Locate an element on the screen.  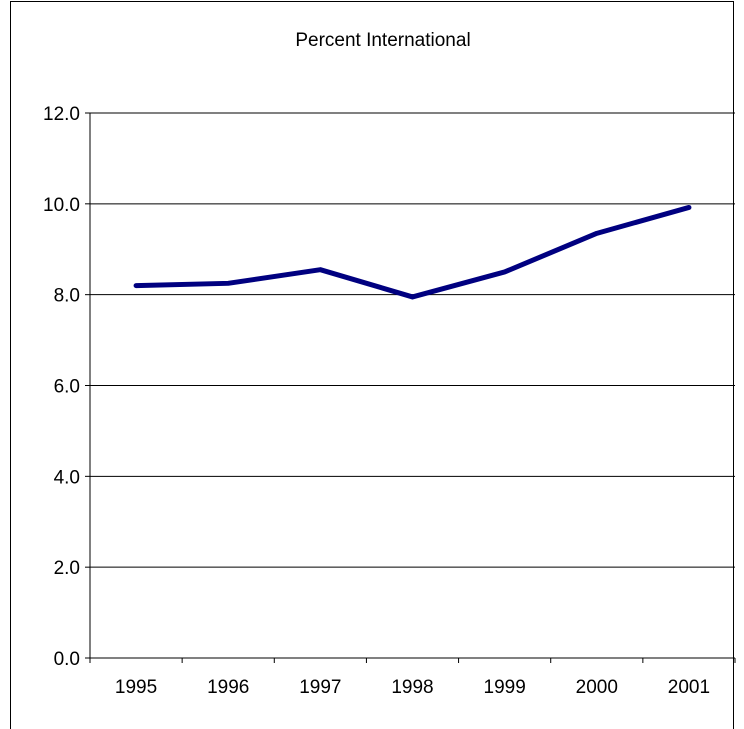
series-line is located at coordinates (412, 252).